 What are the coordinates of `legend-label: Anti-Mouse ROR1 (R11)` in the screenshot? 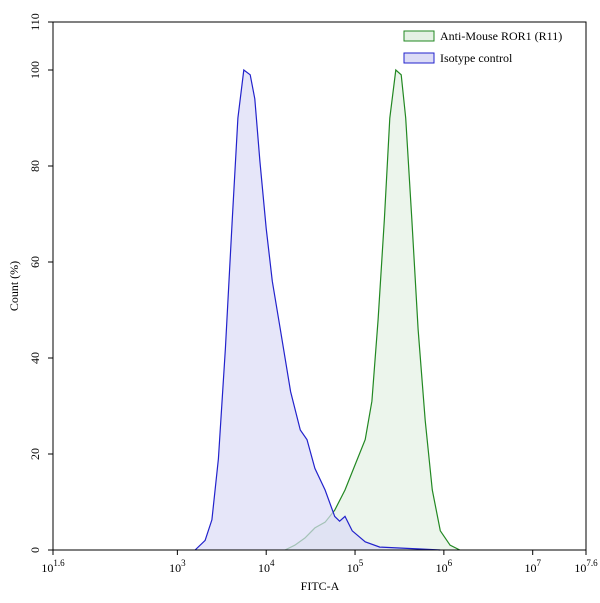 It's located at (501, 36).